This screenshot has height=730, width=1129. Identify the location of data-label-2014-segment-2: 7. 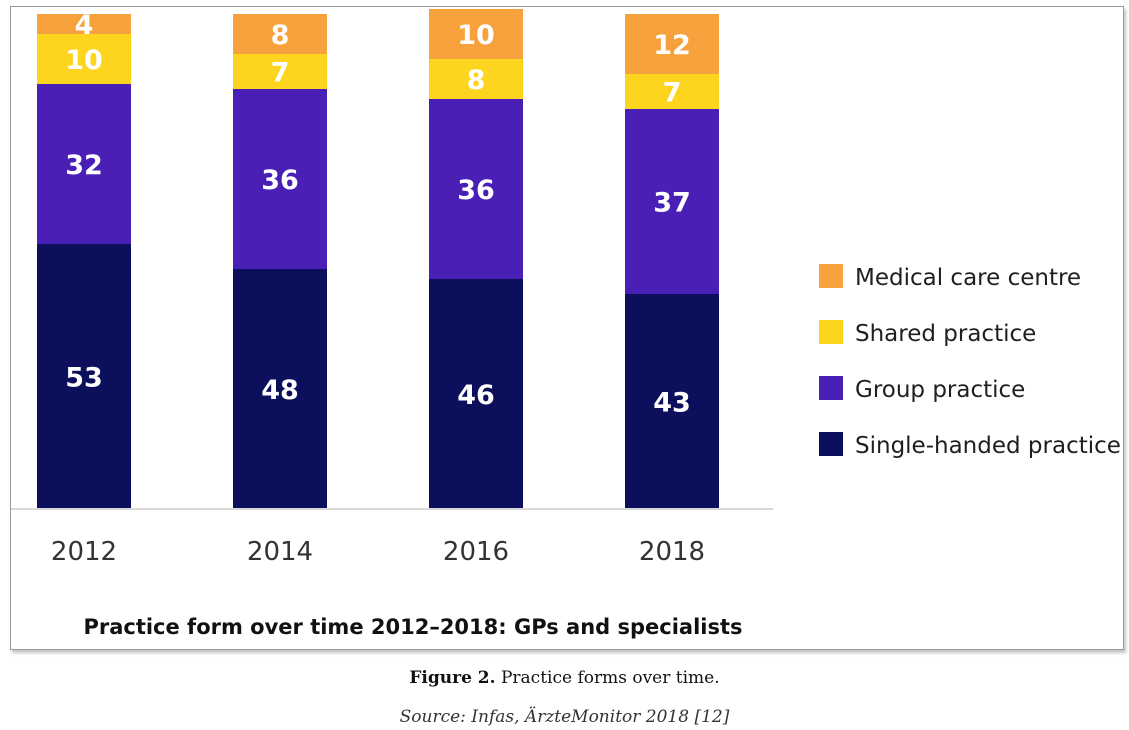
(280, 73).